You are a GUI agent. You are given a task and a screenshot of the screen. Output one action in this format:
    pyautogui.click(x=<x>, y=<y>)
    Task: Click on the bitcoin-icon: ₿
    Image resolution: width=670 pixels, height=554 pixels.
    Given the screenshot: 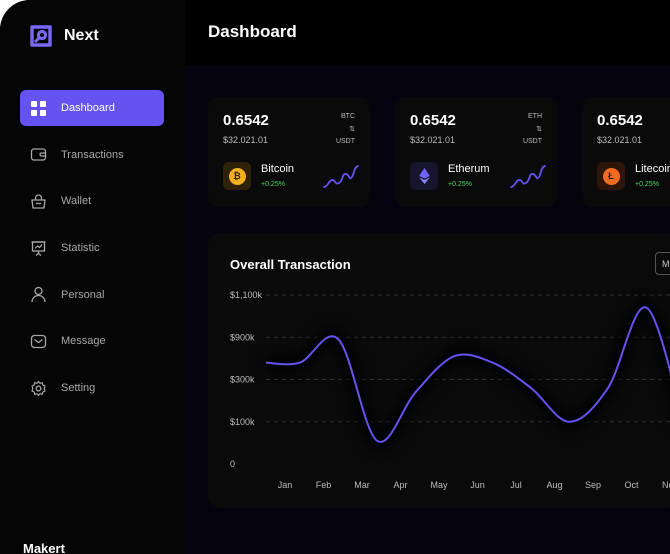 What is the action you would take?
    pyautogui.click(x=237, y=176)
    